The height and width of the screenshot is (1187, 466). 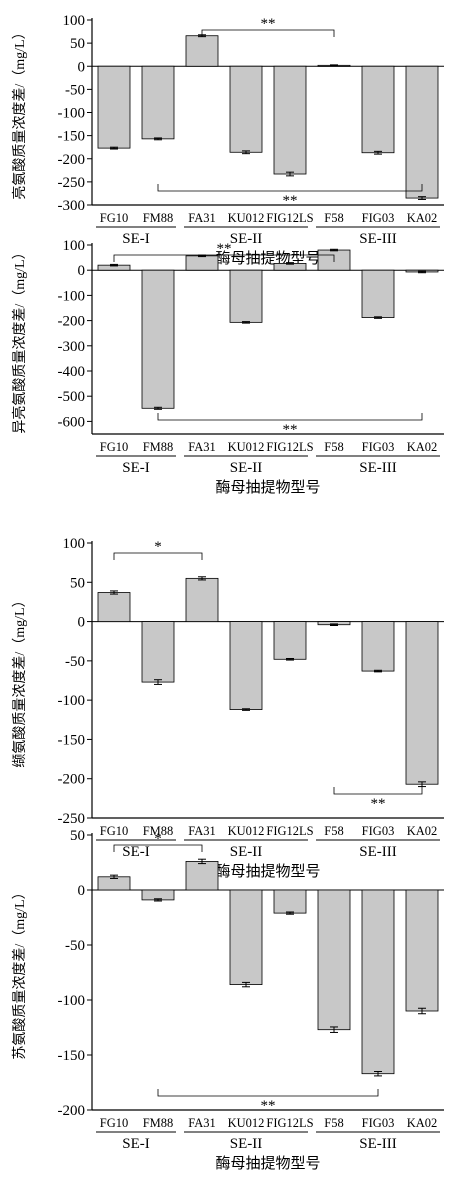 I want to click on y-axis-title: 异亮氨酸质量浓度差/（mg/L）, so click(x=19, y=339).